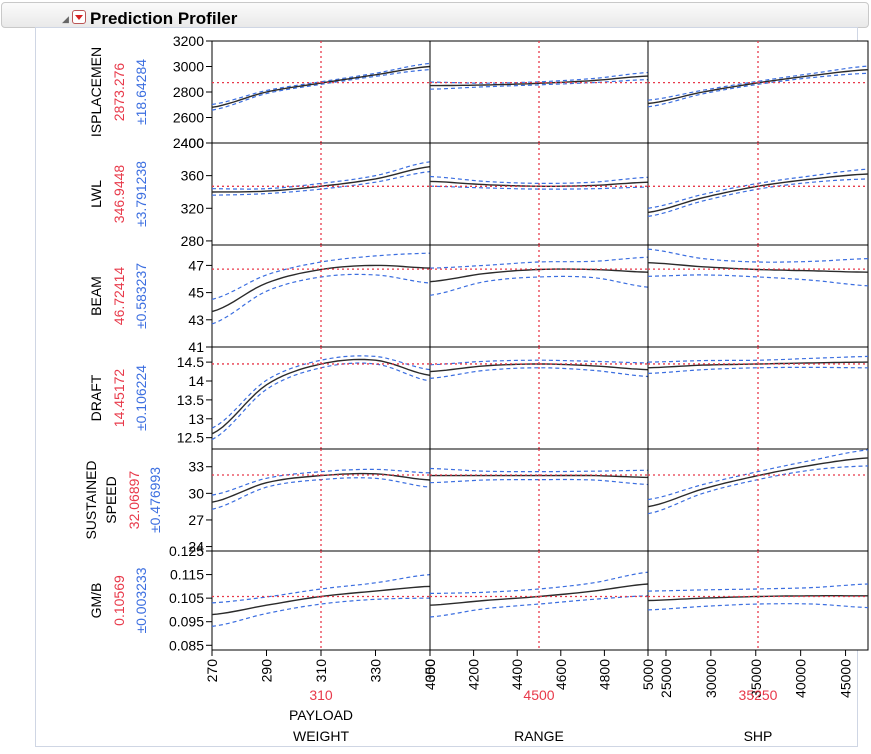  Describe the element at coordinates (321, 671) in the screenshot. I see `x-tick-label: 310` at that location.